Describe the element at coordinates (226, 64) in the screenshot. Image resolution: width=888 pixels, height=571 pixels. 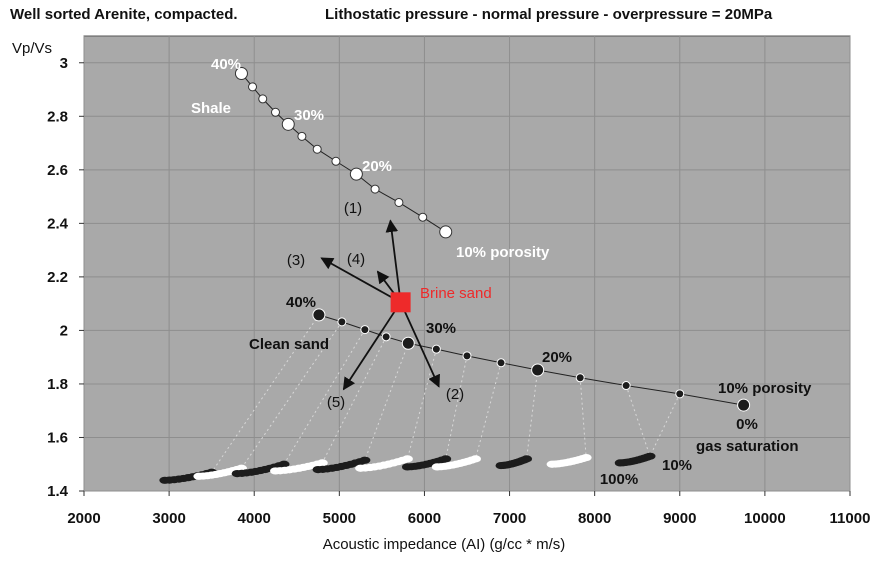
I see `annotation-shale-40: 40%` at that location.